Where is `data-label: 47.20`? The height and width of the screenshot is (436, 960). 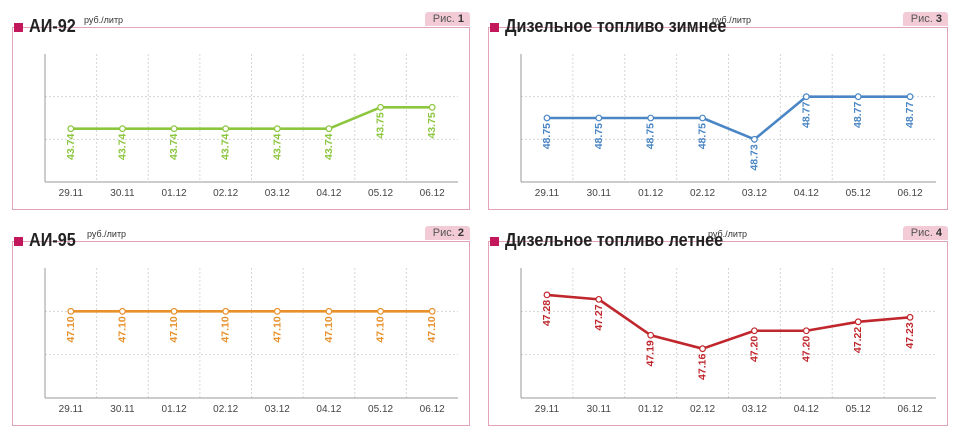 data-label: 47.20 is located at coordinates (754, 349).